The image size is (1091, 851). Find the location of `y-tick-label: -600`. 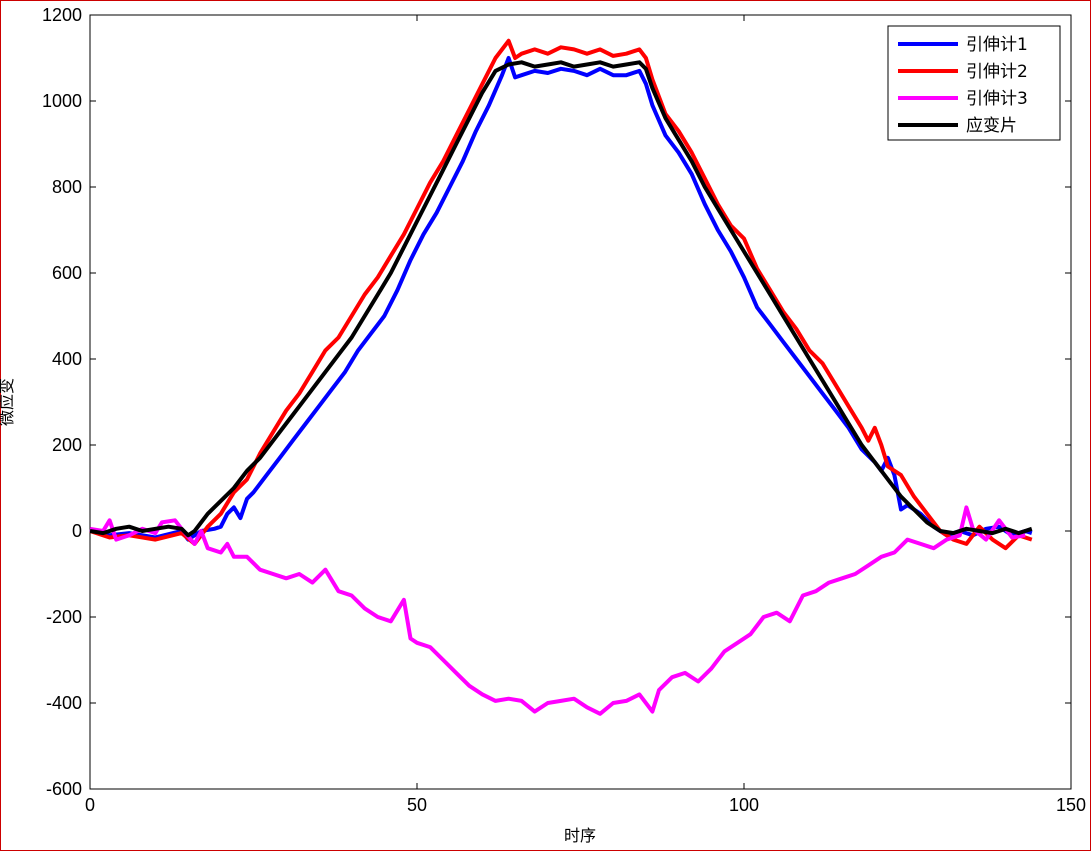

y-tick-label: -600 is located at coordinates (64, 789).